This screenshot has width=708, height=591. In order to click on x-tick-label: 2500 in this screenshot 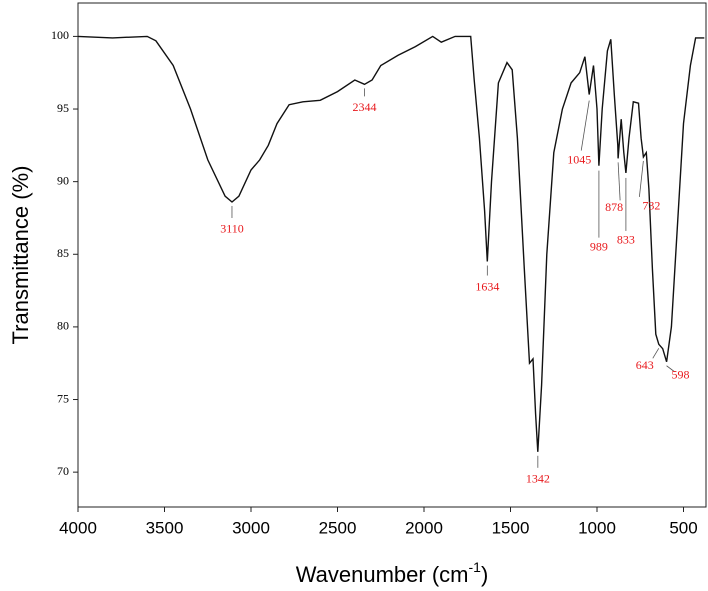, I will do `click(338, 527)`.